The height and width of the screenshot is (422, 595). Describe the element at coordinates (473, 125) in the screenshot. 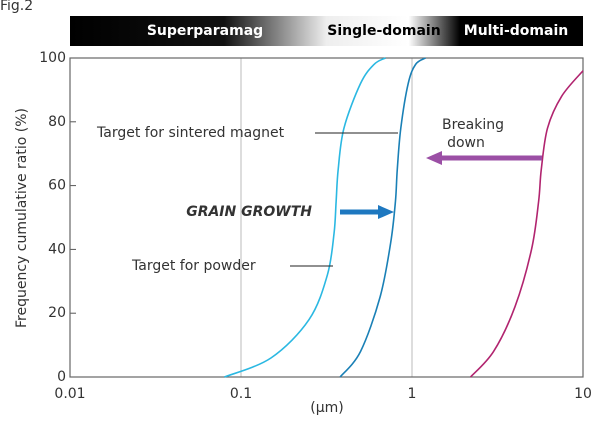

I see `annotation: Breaking` at that location.